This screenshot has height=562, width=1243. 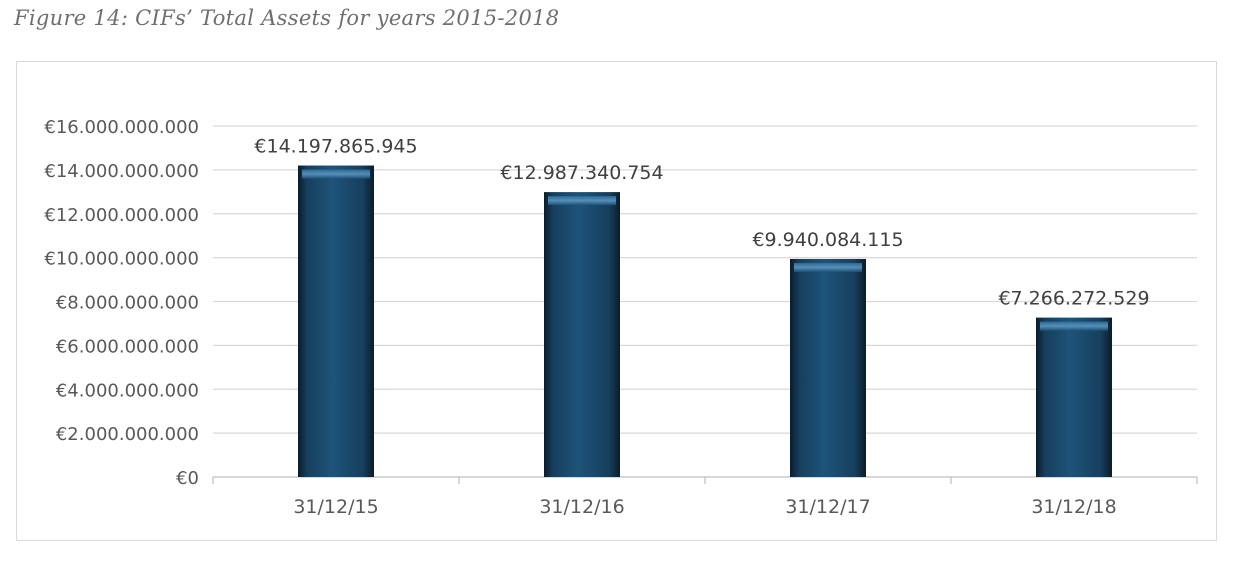 What do you see at coordinates (127, 390) in the screenshot?
I see `y-tick-label: €4.000.000.000` at bounding box center [127, 390].